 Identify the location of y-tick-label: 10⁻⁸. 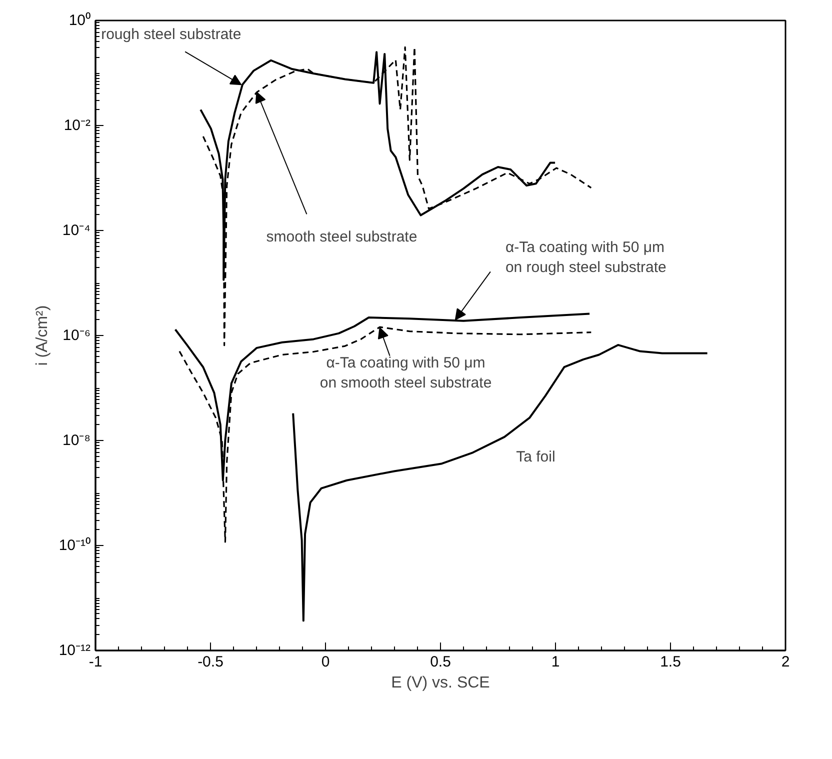
(76, 440).